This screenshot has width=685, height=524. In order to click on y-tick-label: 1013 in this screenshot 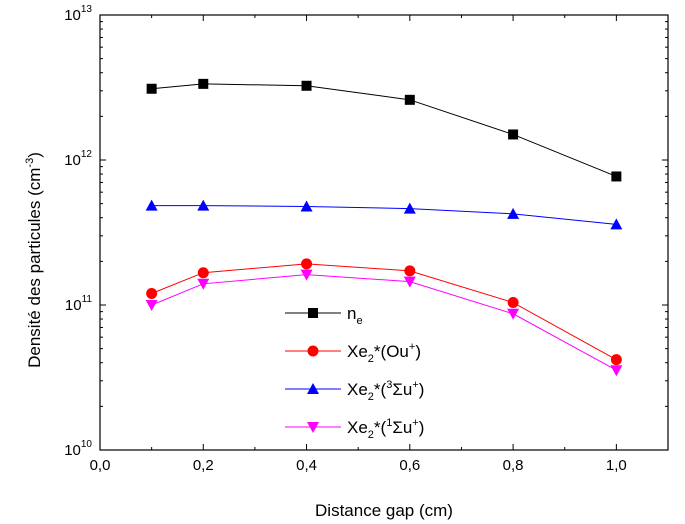, I will do `click(78, 14)`.